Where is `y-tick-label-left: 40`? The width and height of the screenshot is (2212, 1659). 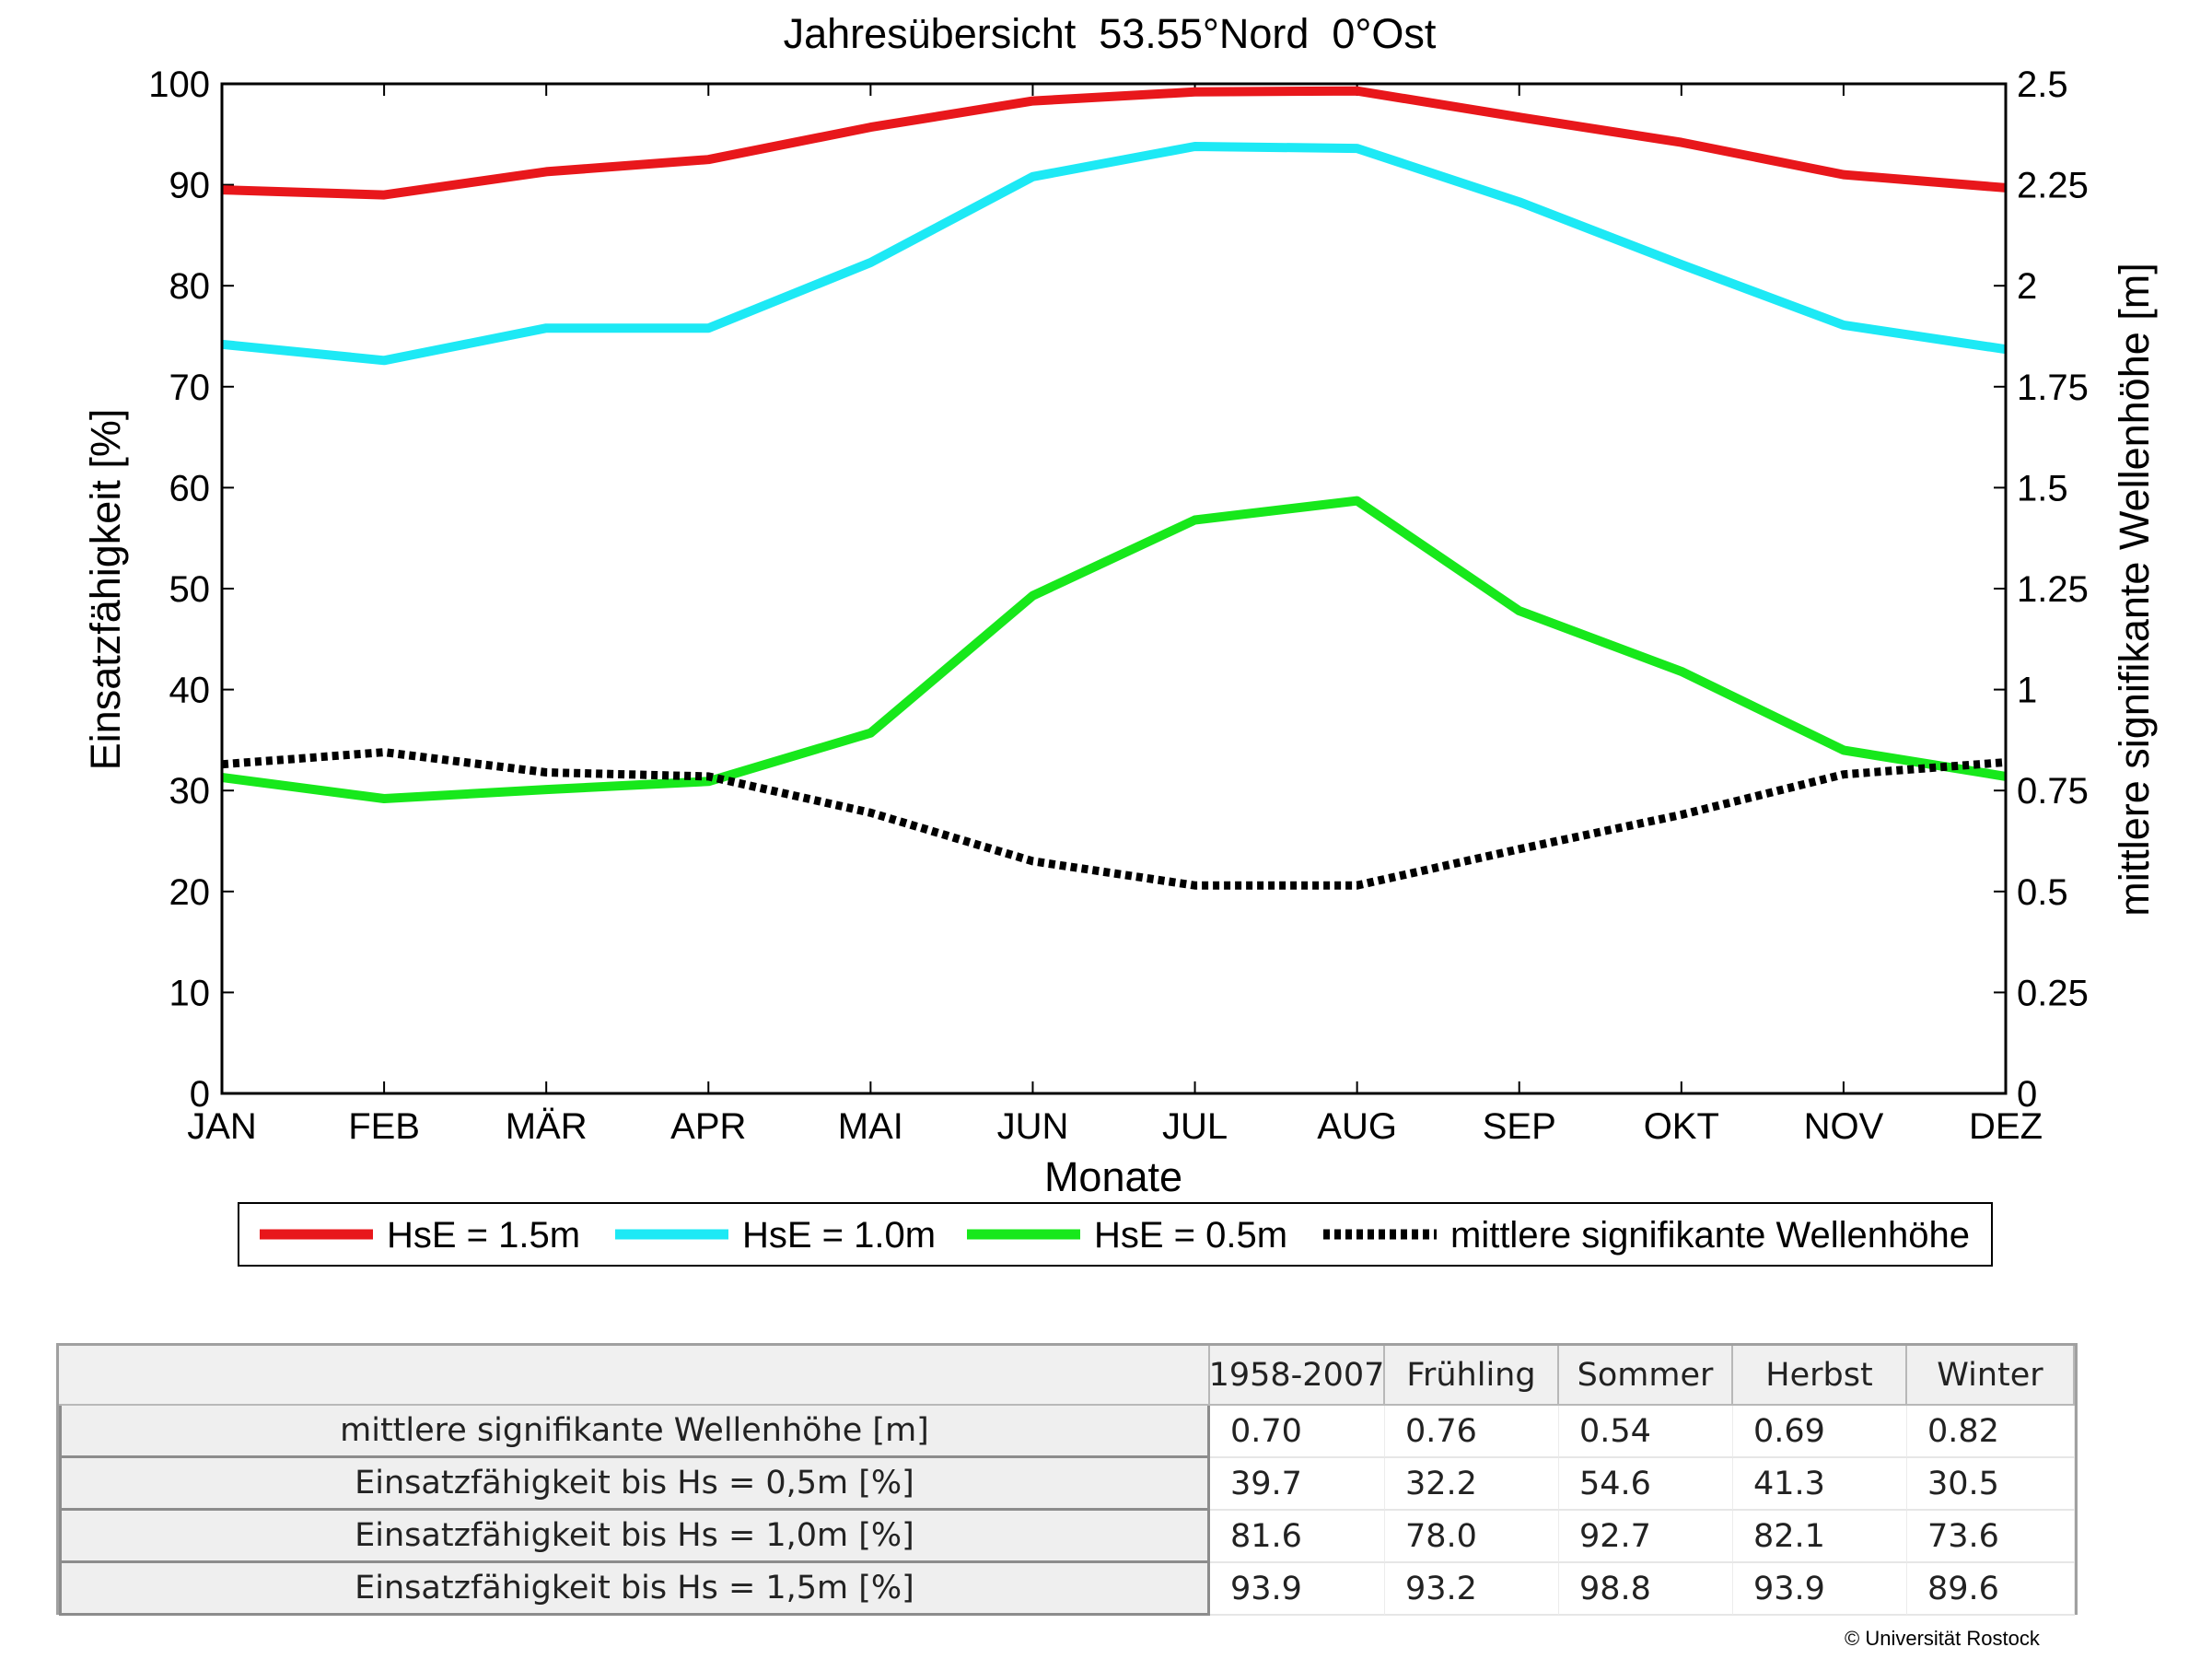 y-tick-label-left: 40 is located at coordinates (190, 691).